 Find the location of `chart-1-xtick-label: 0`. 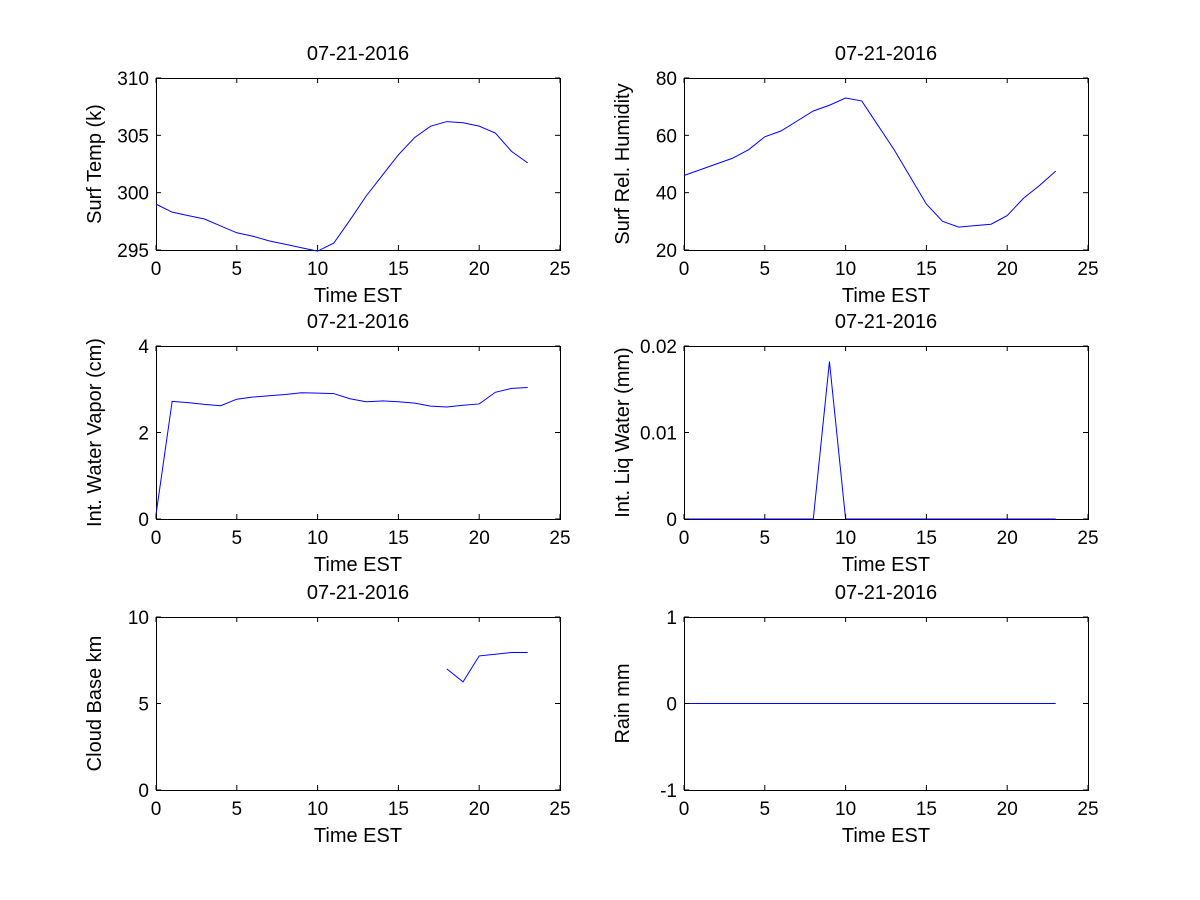

chart-1-xtick-label: 0 is located at coordinates (156, 269).